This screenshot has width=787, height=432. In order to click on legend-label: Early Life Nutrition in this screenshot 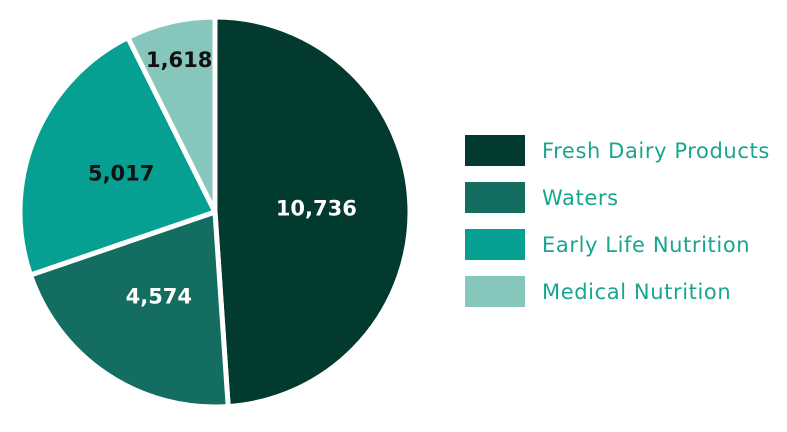, I will do `click(646, 244)`.